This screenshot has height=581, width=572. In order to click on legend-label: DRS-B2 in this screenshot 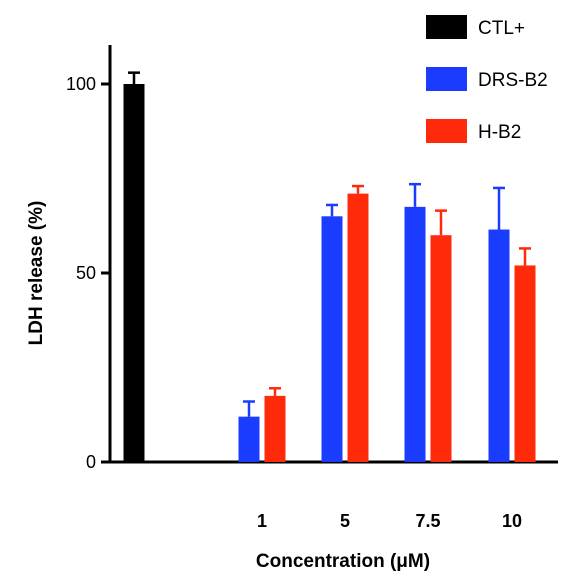, I will do `click(513, 80)`.